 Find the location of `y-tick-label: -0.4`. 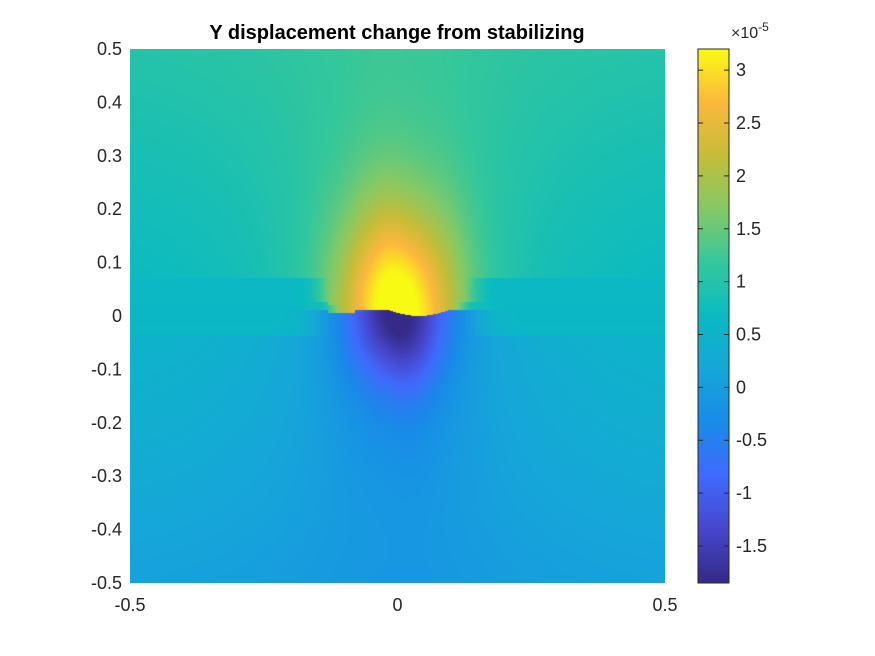

y-tick-label: -0.4 is located at coordinates (106, 530).